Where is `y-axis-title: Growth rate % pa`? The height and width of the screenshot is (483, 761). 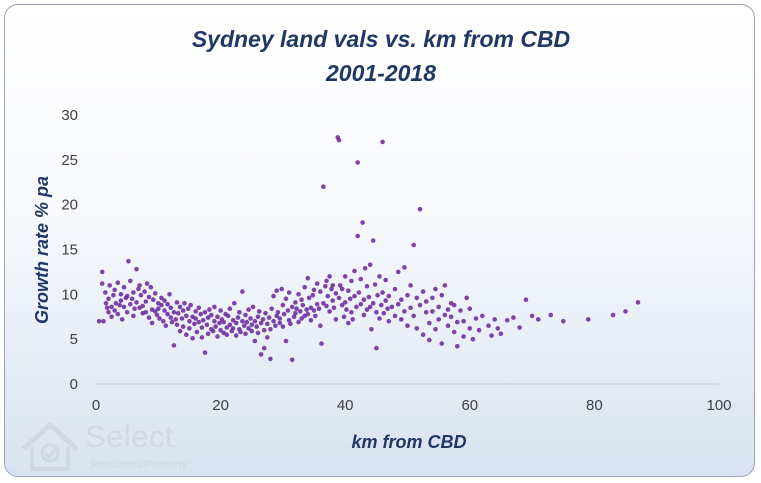
y-axis-title: Growth rate % pa is located at coordinates (42, 250).